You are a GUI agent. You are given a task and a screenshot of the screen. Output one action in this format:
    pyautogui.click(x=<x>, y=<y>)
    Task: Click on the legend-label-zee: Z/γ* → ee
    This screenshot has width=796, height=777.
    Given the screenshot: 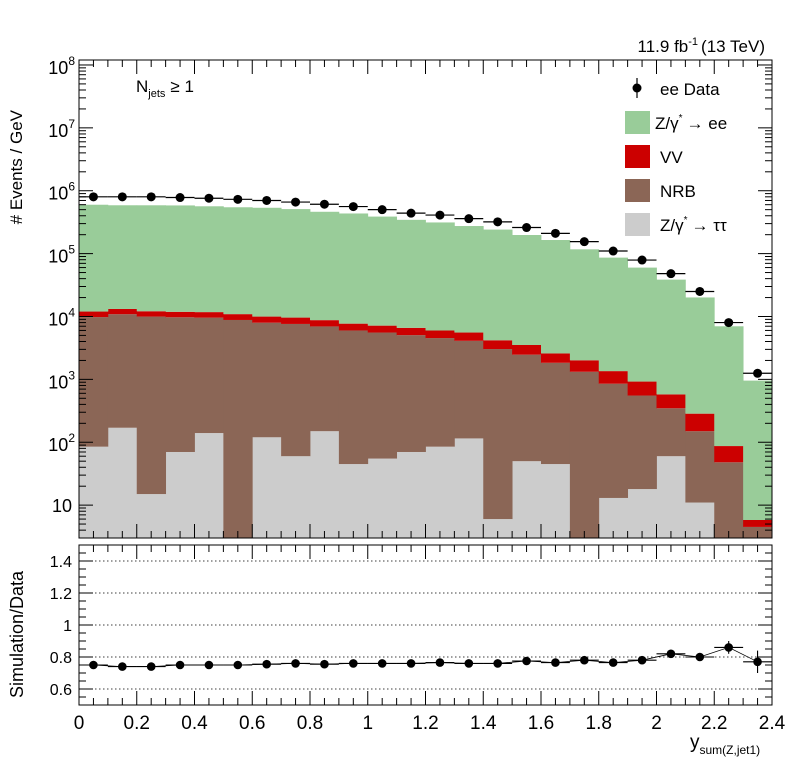 What is the action you would take?
    pyautogui.click(x=691, y=123)
    